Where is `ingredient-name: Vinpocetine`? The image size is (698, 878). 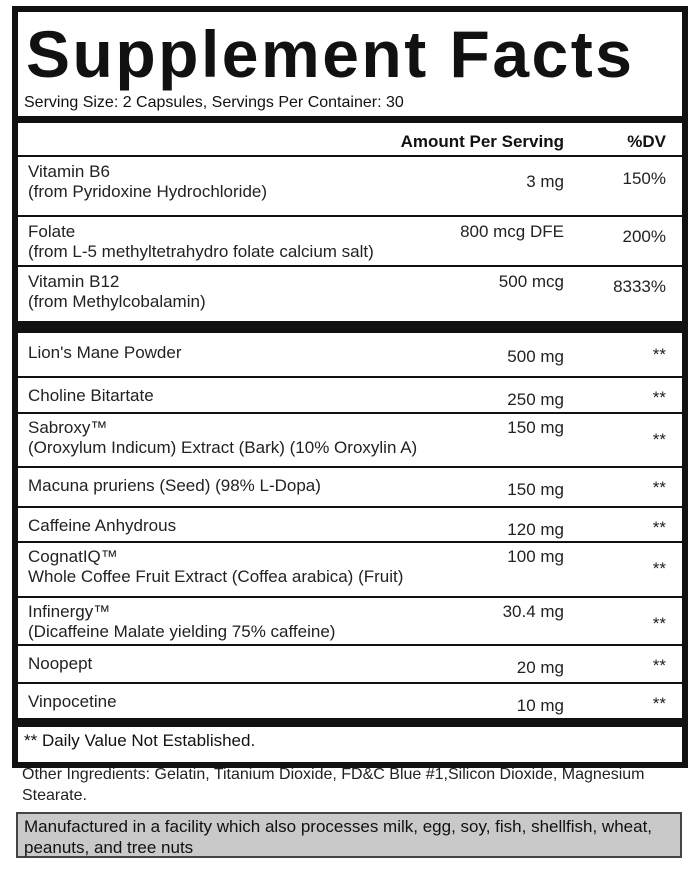
ingredient-name: Vinpocetine is located at coordinates (72, 701).